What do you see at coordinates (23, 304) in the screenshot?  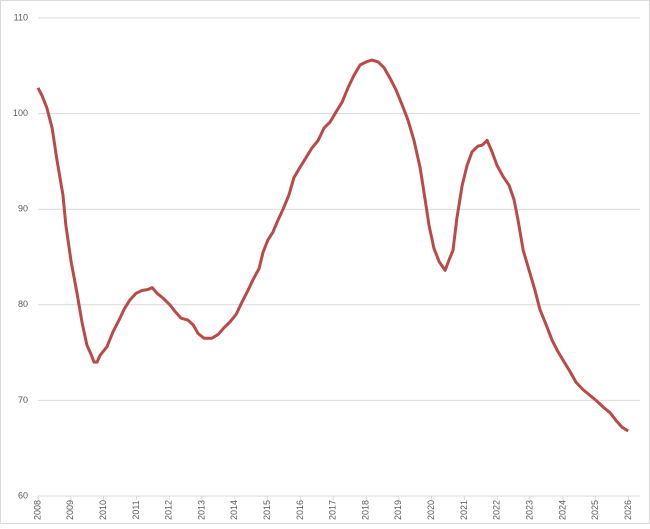 I see `y-tick-label: 80` at bounding box center [23, 304].